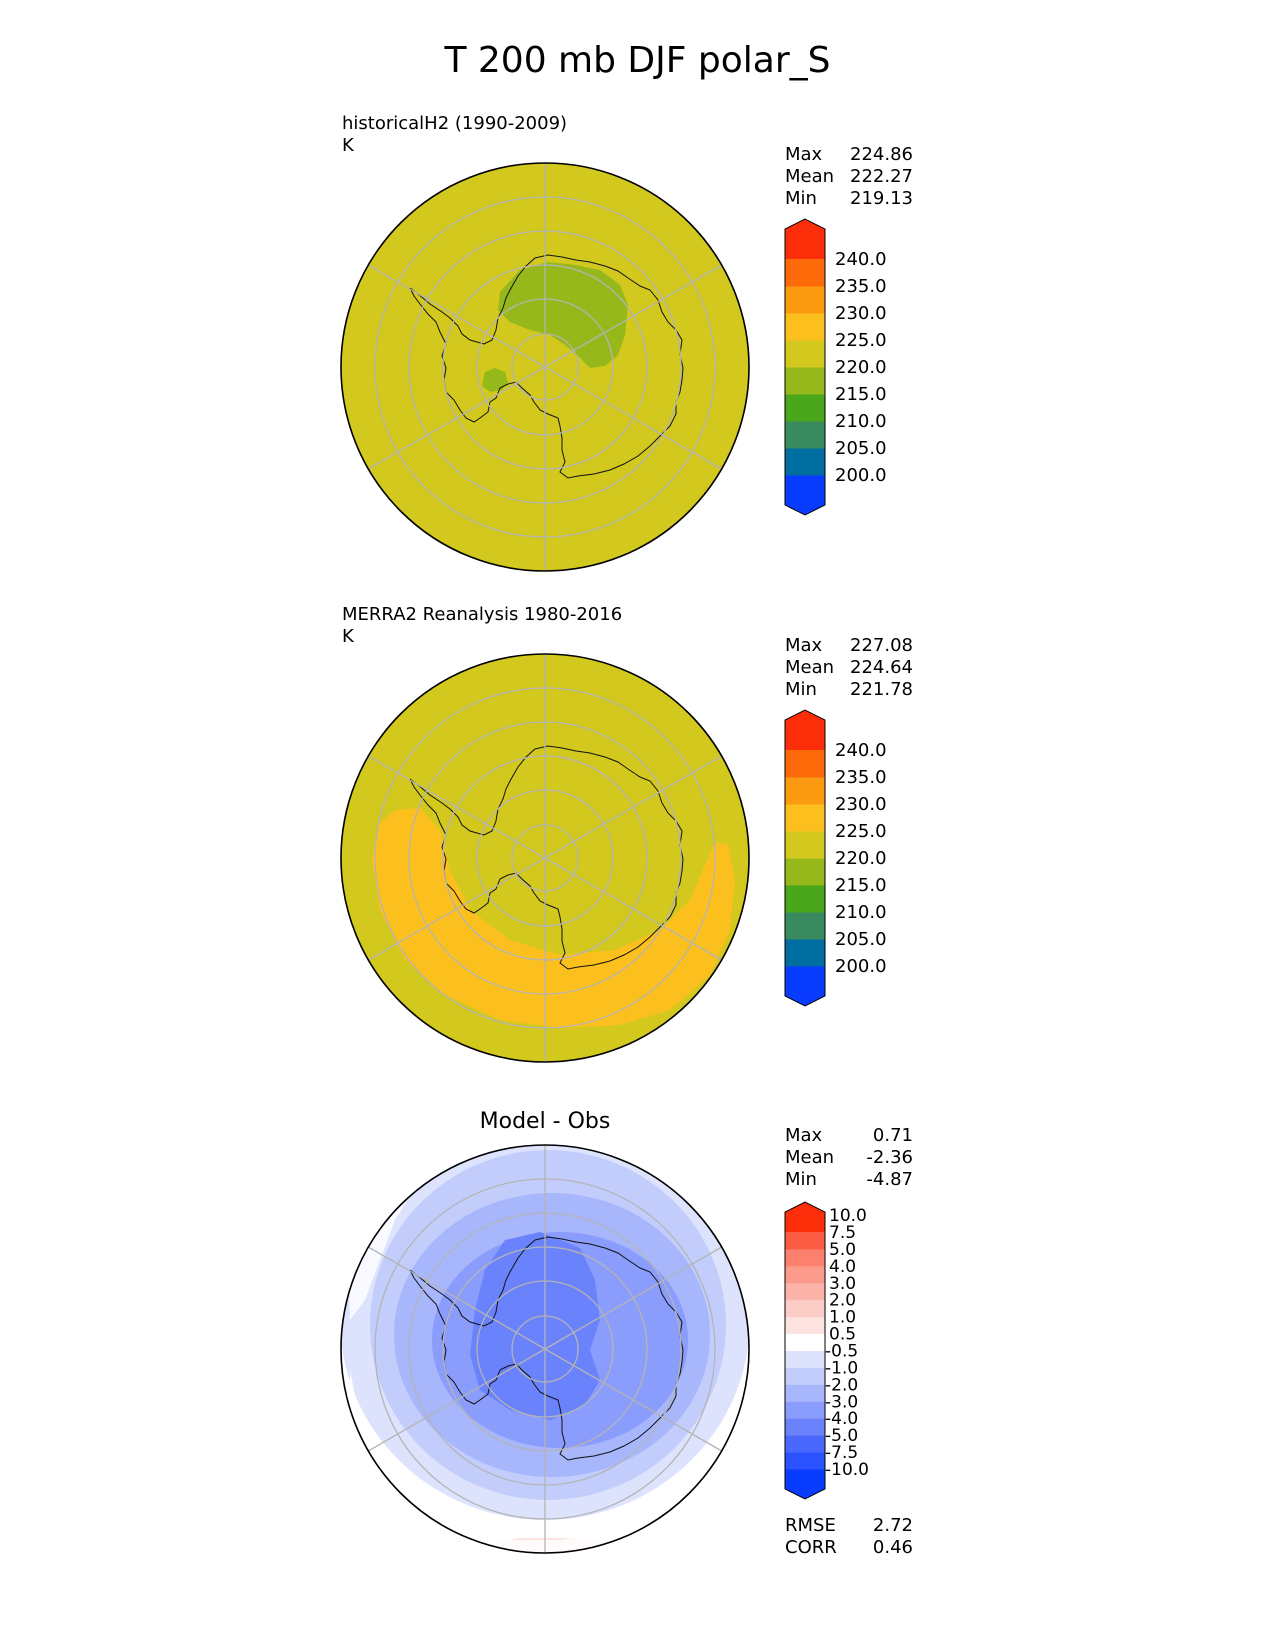 The image size is (1275, 1650). Describe the element at coordinates (841, 1453) in the screenshot. I see `colorbar-tick-label: -7.5` at that location.